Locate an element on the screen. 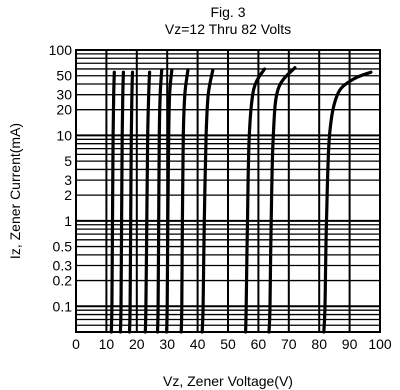  x-tick-label: 70 is located at coordinates (289, 344).